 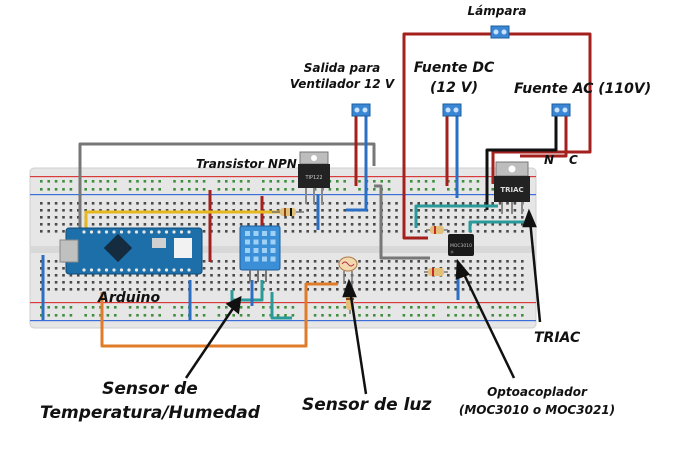 I want to click on label-triac: TRIAC, so click(x=557, y=338).